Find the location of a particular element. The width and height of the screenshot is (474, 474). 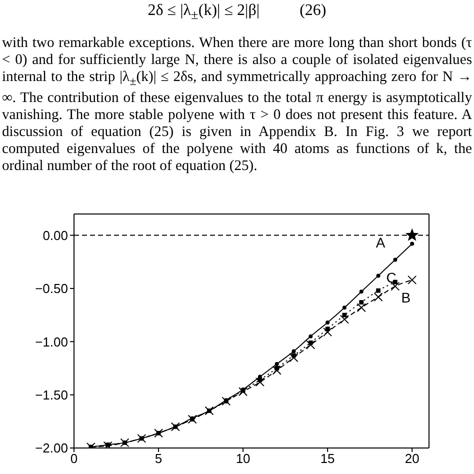

x-tick-label: 20 is located at coordinates (412, 458).